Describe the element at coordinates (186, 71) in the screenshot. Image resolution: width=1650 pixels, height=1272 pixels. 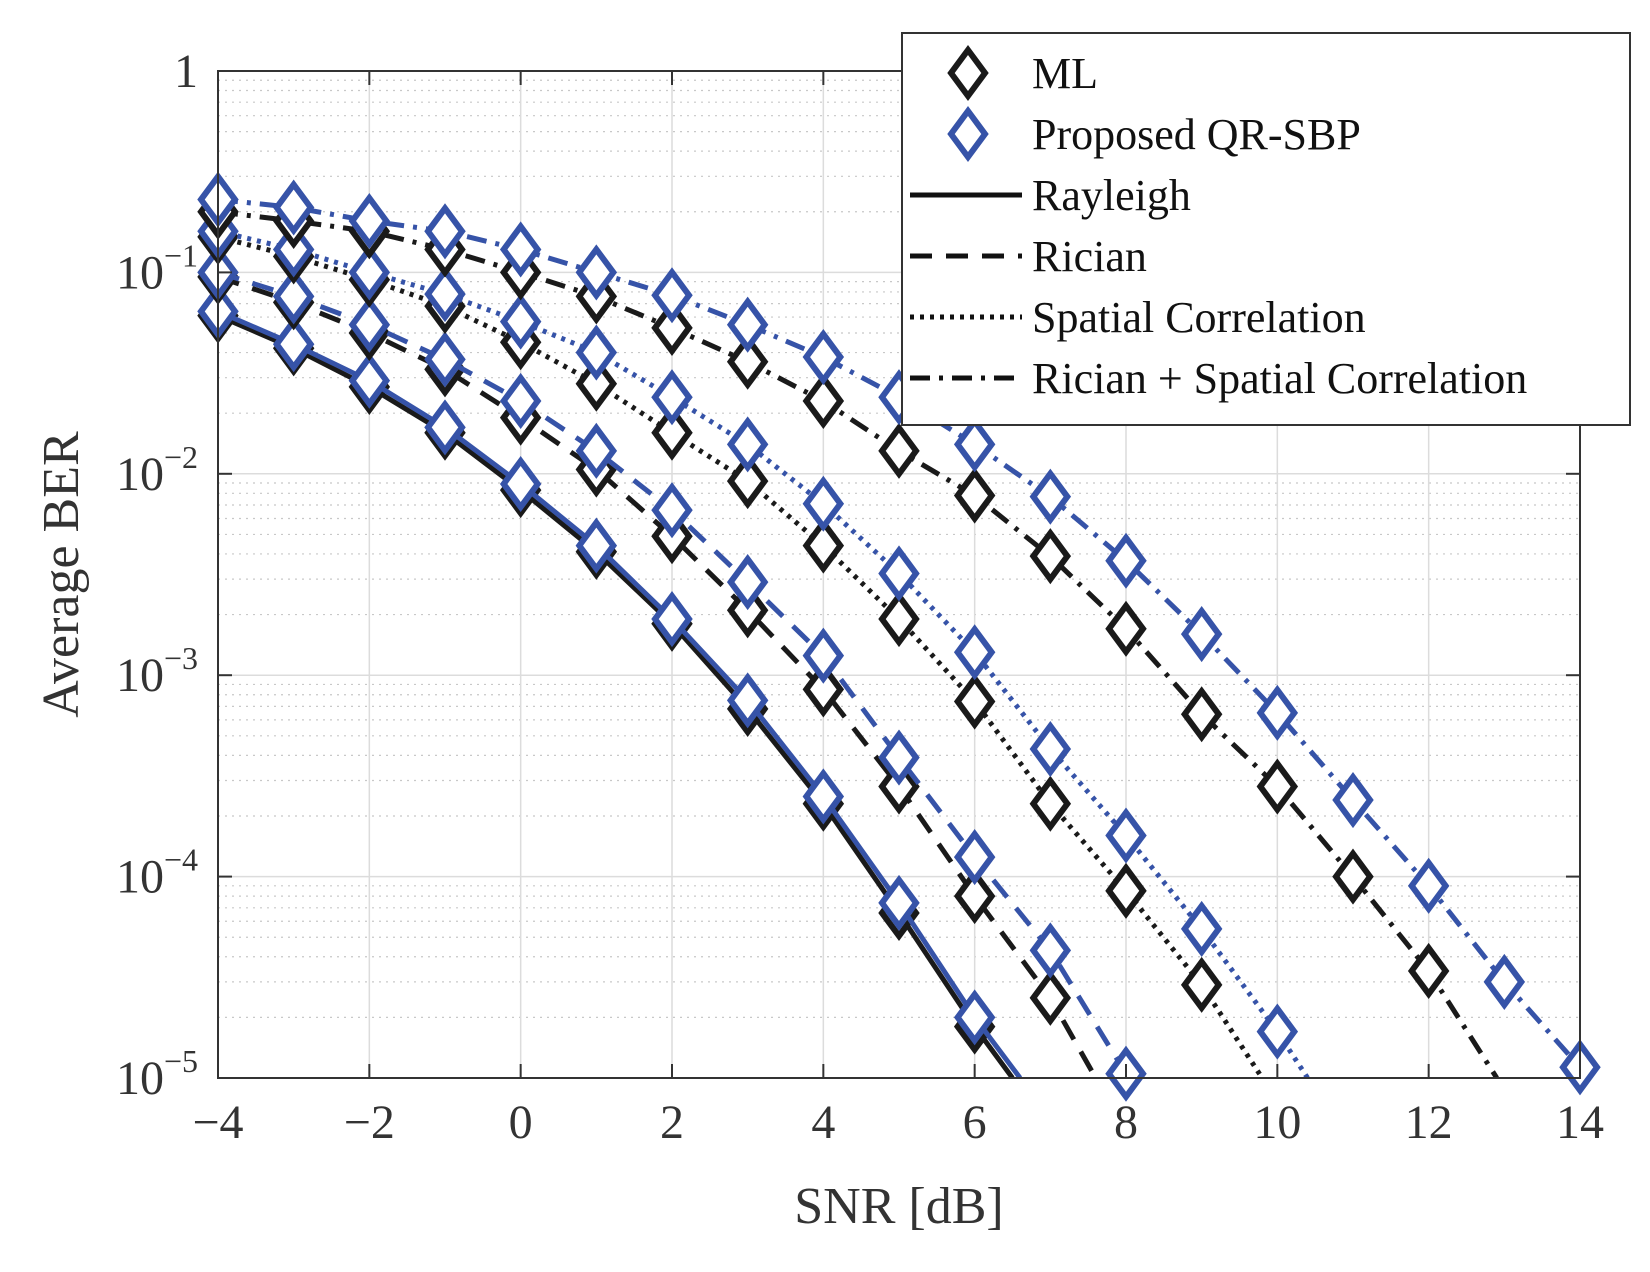
I see `y-tick-label: 1` at that location.